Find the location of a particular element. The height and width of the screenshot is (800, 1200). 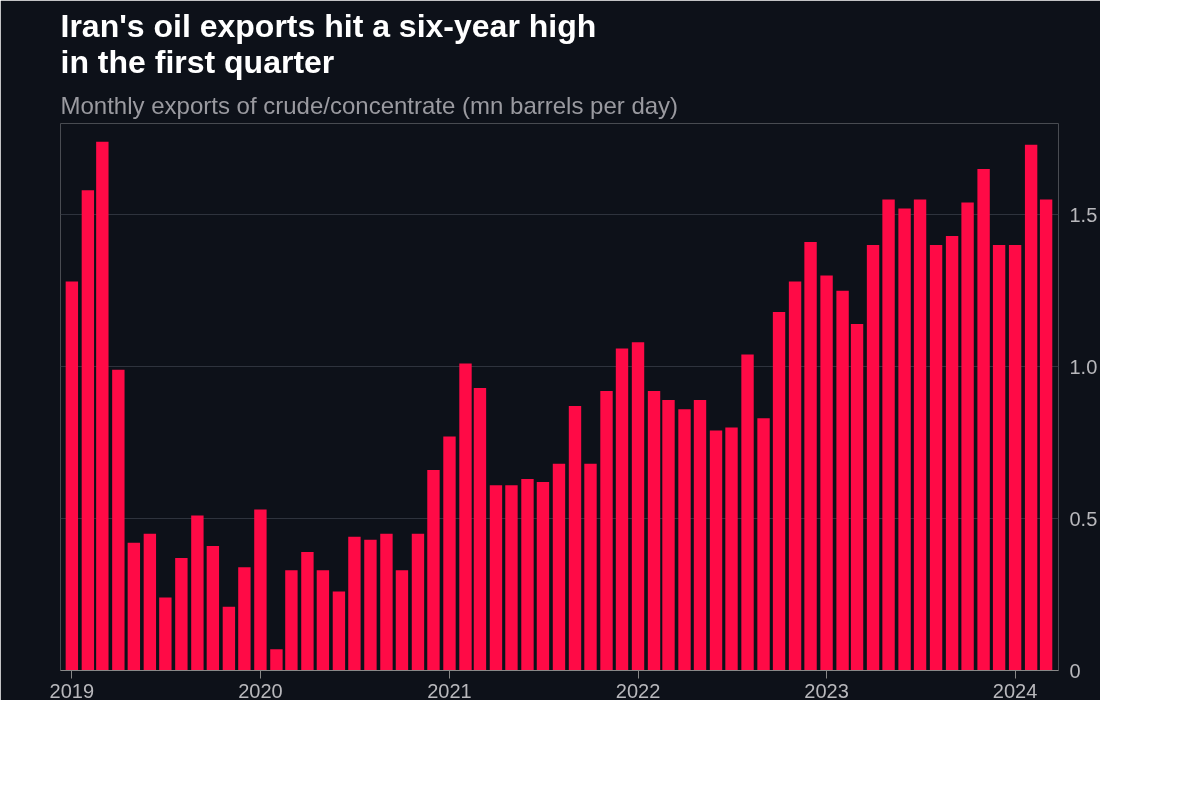

x-tick-label: 2020 is located at coordinates (260, 690).